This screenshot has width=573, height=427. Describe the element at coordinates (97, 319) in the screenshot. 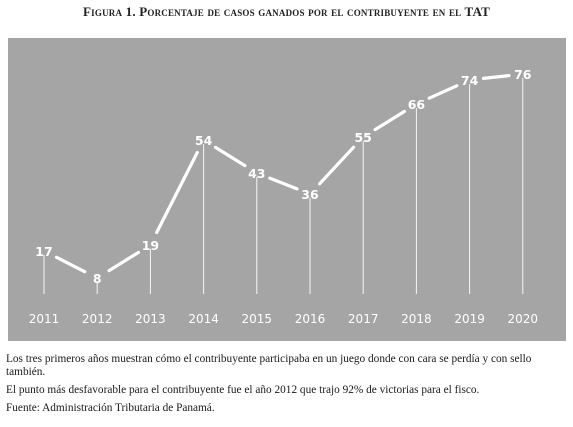

I see `x-tick-label-2012: 2012` at that location.